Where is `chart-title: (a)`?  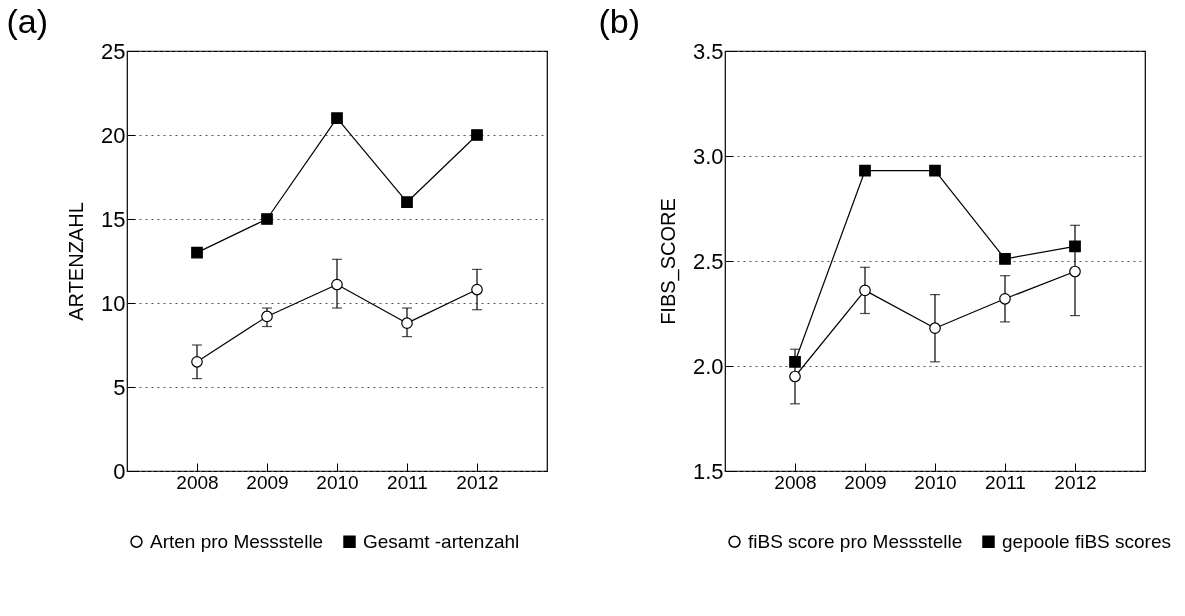
chart-title: (a) is located at coordinates (27, 21).